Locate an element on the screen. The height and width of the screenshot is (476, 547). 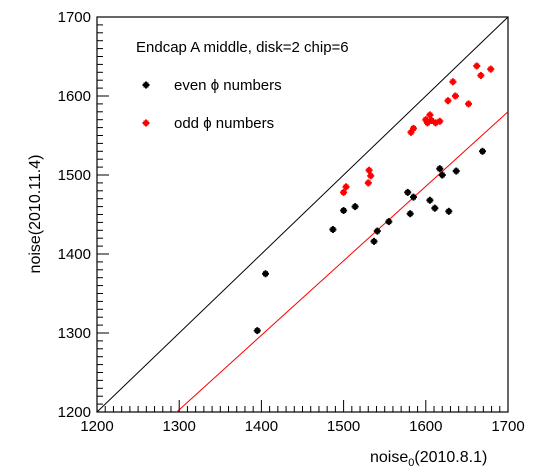
legend-label-even: even ϕ numbers is located at coordinates (228, 85).